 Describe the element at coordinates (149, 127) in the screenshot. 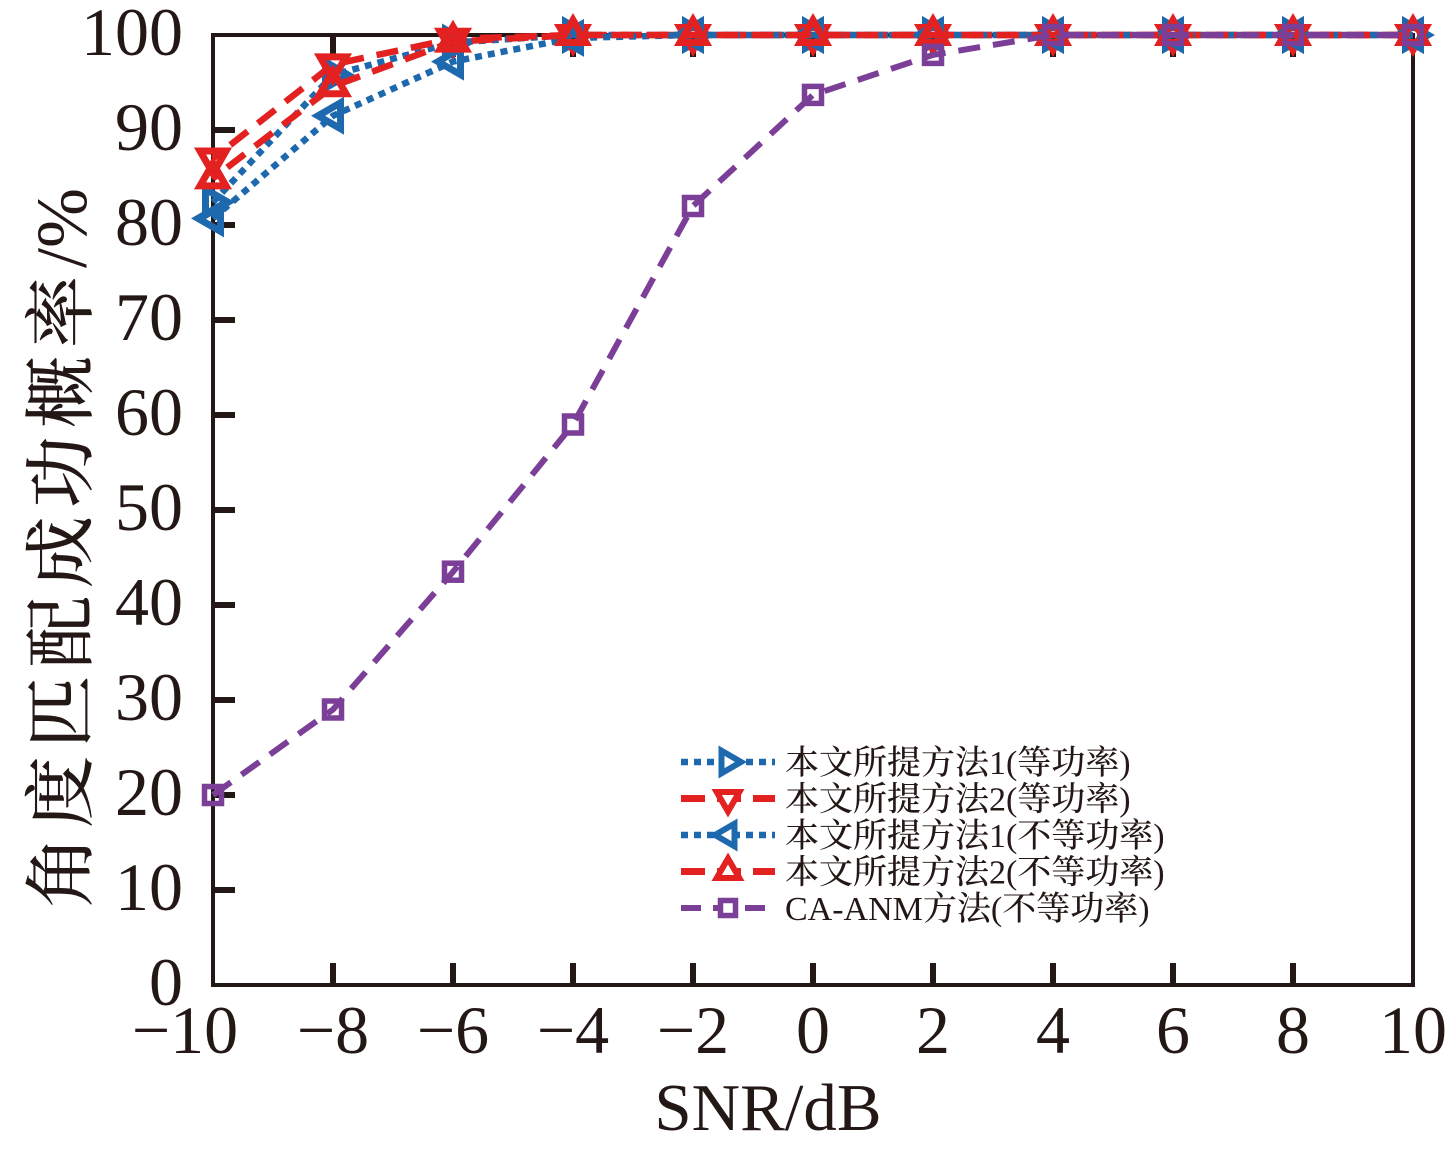

I see `svg-text: 90` at that location.